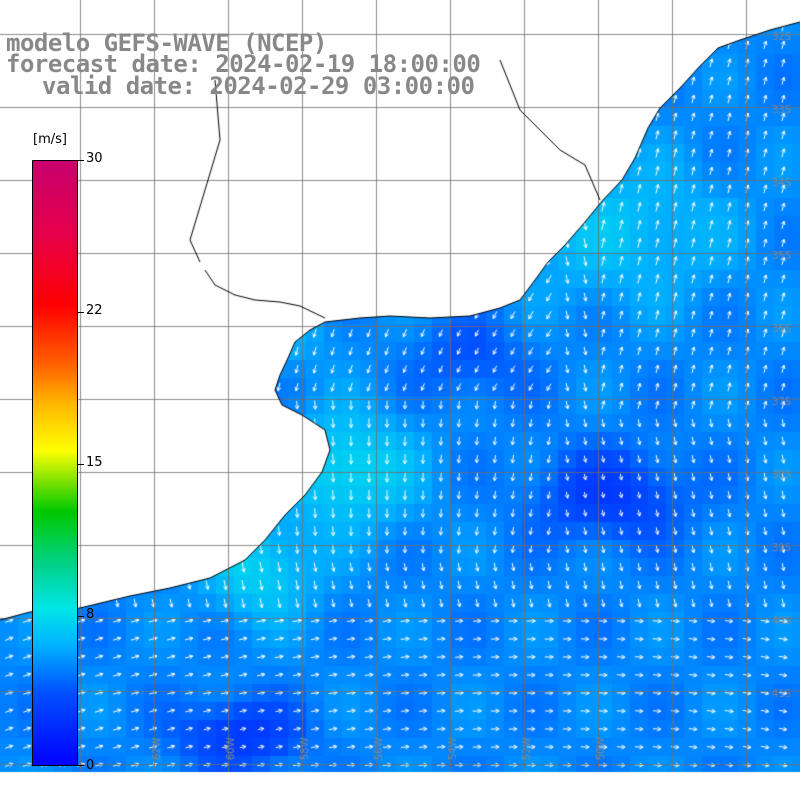 This screenshot has width=800, height=800. Describe the element at coordinates (55, 463) in the screenshot. I see `colorbar` at that location.